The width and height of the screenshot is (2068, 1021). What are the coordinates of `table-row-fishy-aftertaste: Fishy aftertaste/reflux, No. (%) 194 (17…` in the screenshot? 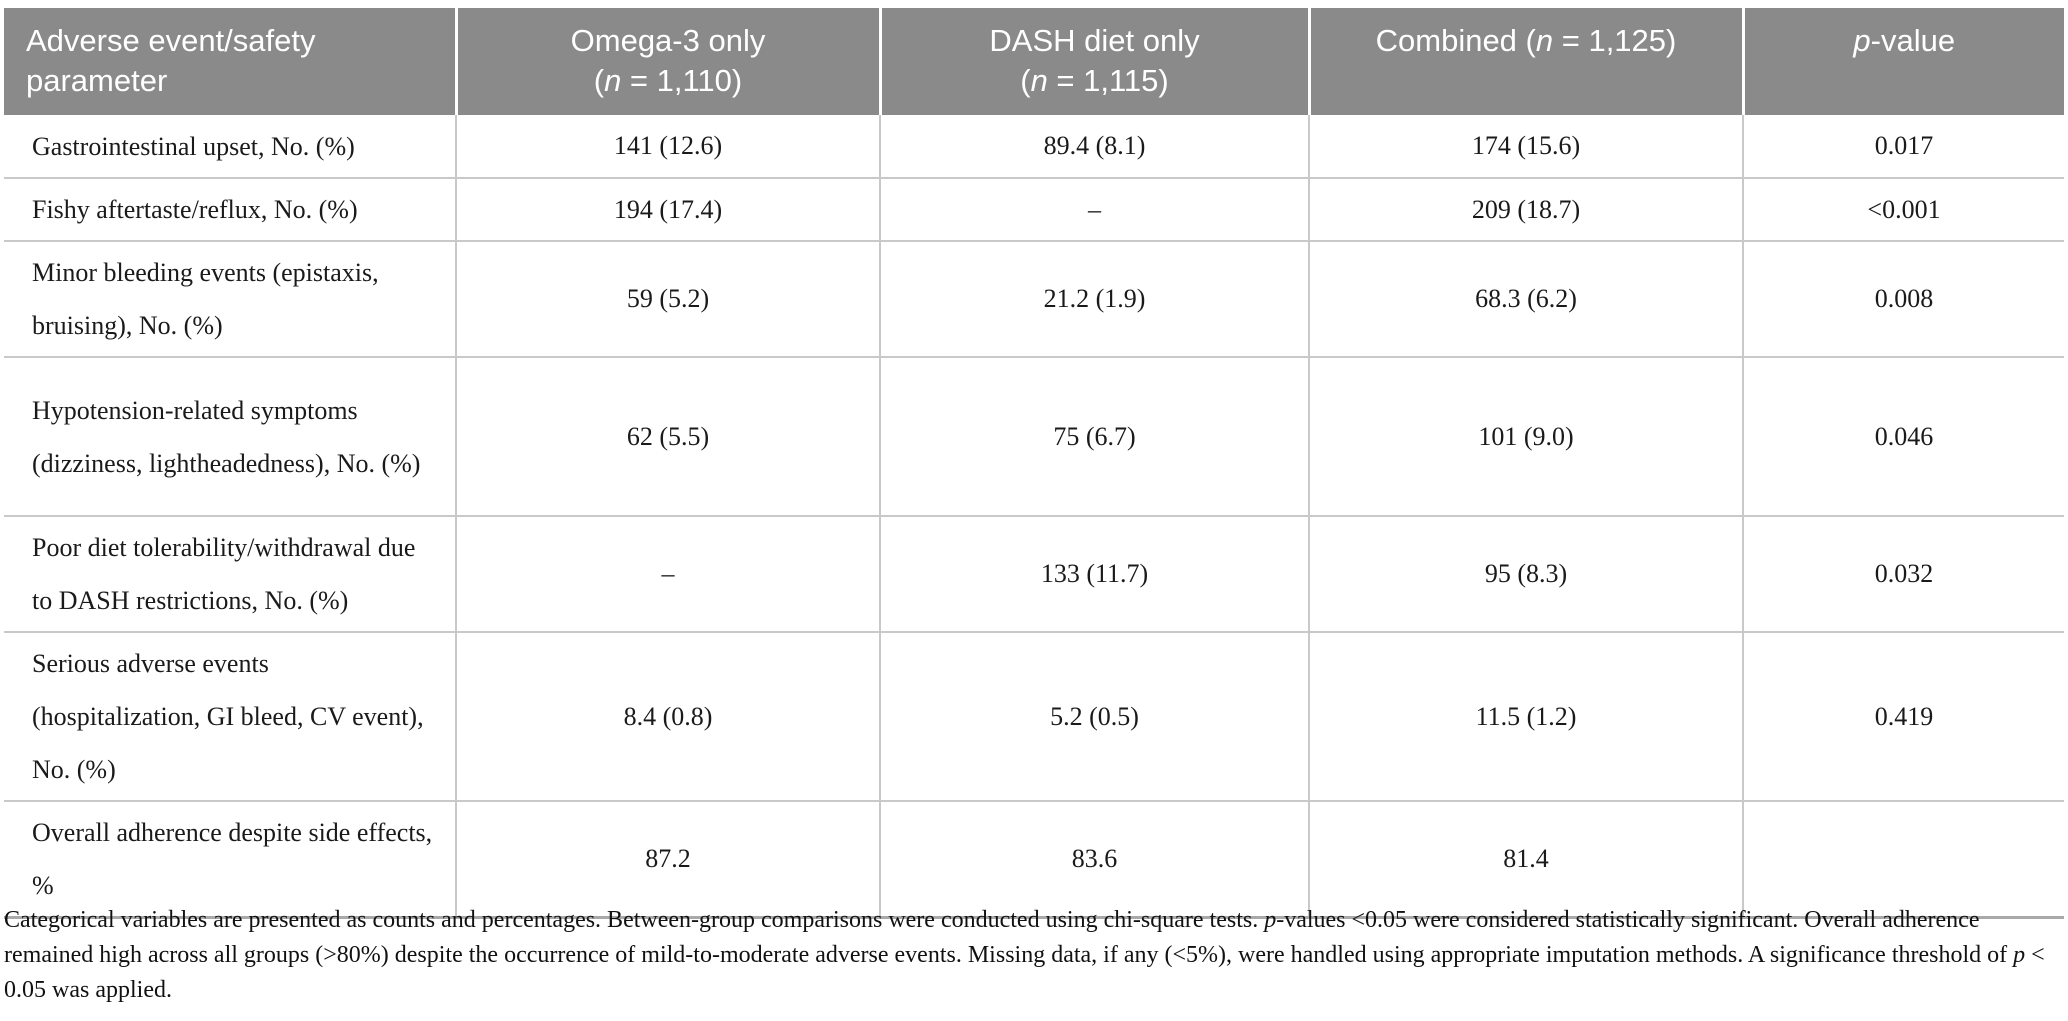 It's located at (1034, 209).